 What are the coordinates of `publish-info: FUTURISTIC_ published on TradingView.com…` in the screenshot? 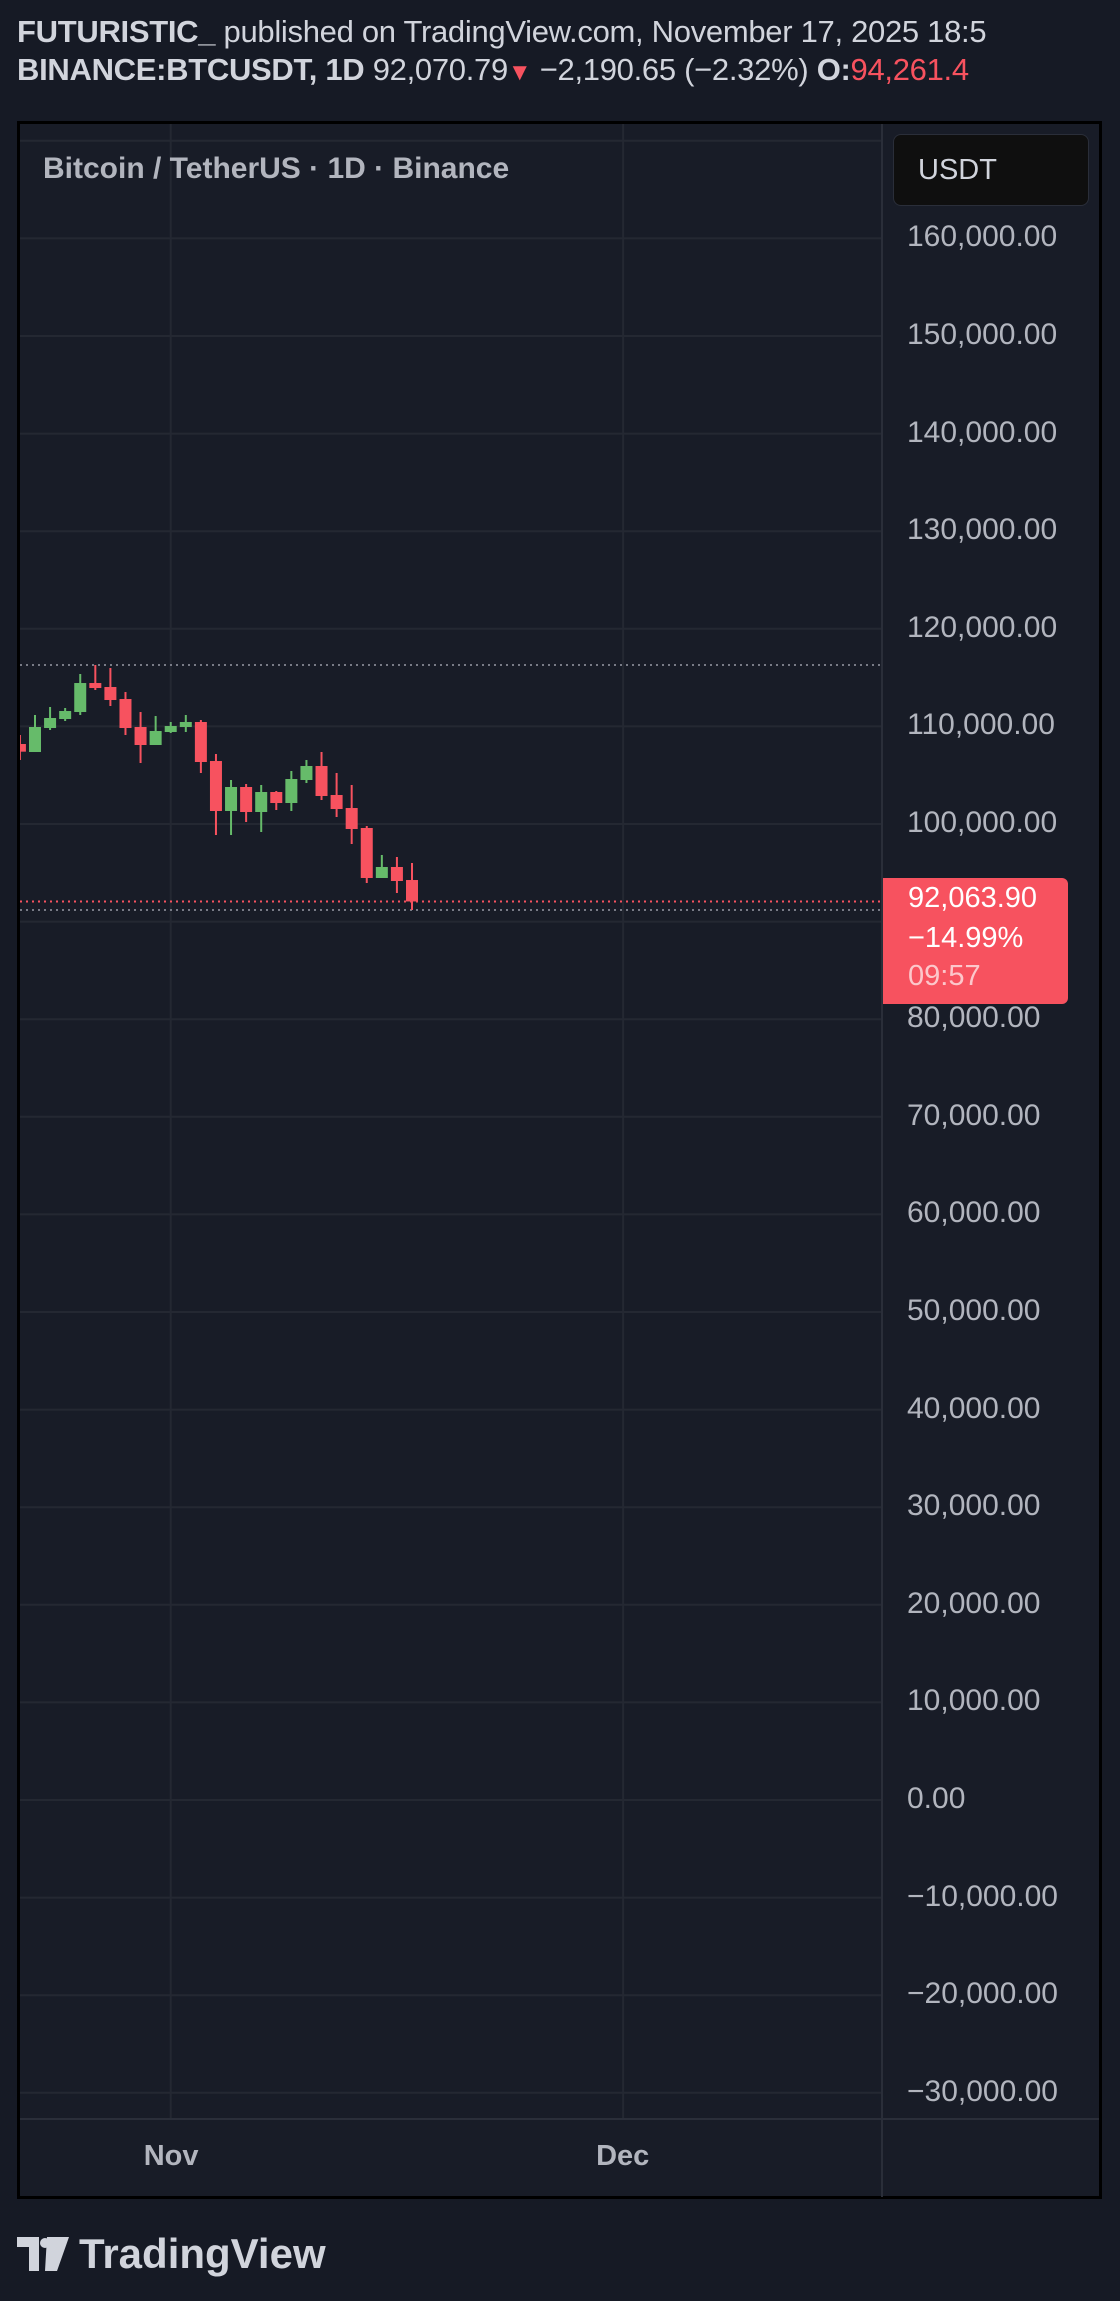 It's located at (502, 32).